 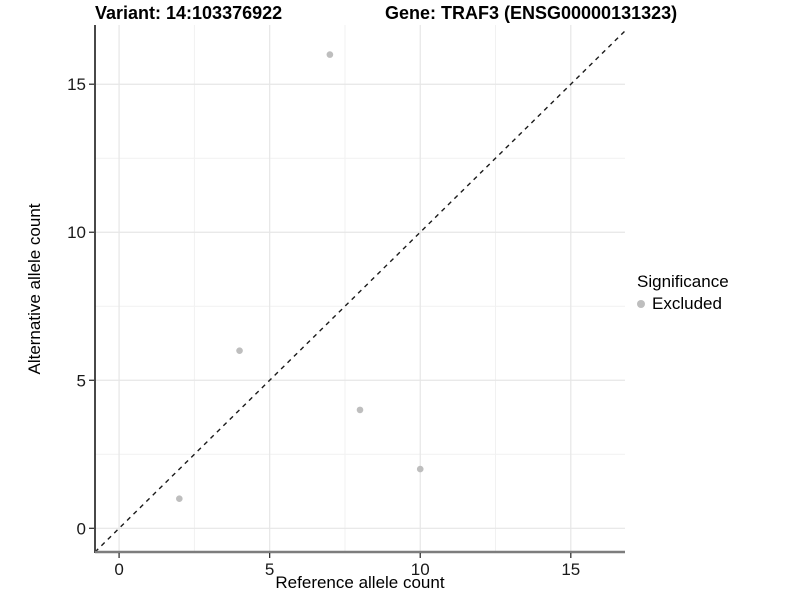 I want to click on legend-item-label: Excluded, so click(x=687, y=303).